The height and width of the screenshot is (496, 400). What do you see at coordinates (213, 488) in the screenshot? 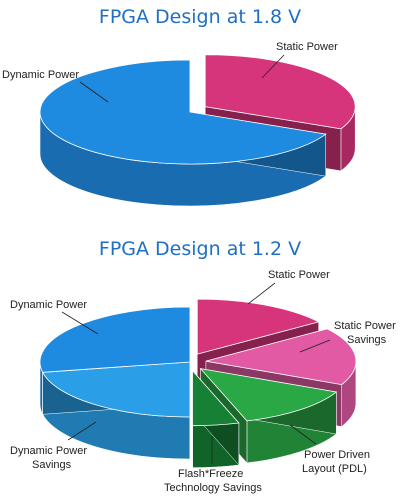
I see `flash-freeze-label-2: Technology Savings` at bounding box center [213, 488].